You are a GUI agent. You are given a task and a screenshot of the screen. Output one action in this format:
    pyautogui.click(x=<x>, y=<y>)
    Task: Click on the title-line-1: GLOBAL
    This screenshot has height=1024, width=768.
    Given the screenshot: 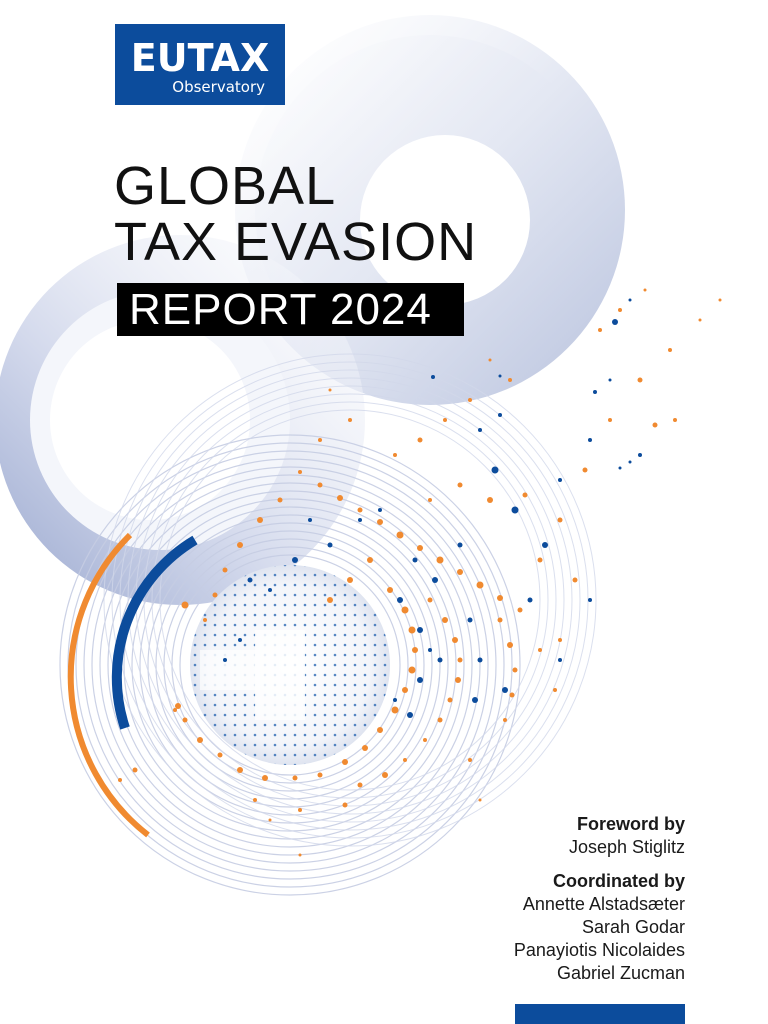 What is the action you would take?
    pyautogui.click(x=225, y=186)
    